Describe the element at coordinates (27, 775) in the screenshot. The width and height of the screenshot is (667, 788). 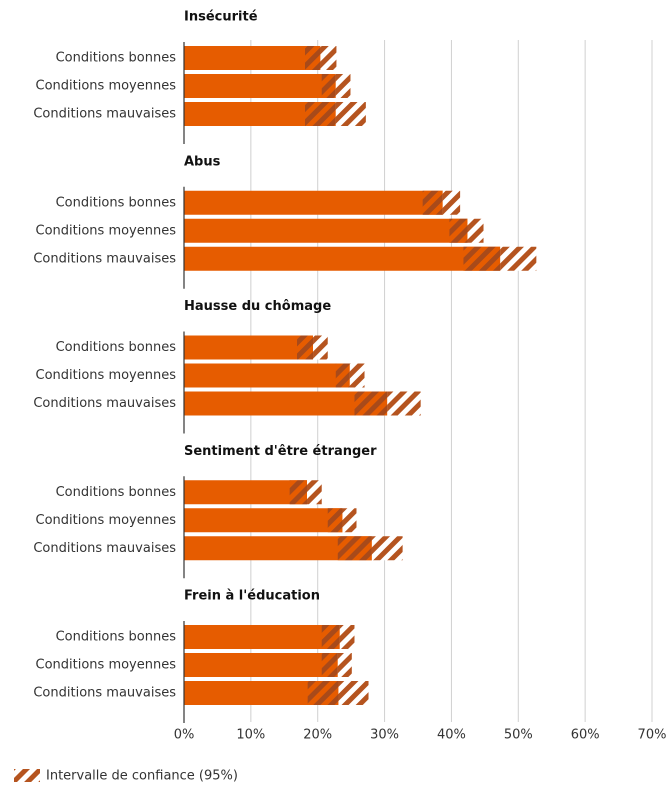
I see `legend-swatch` at that location.